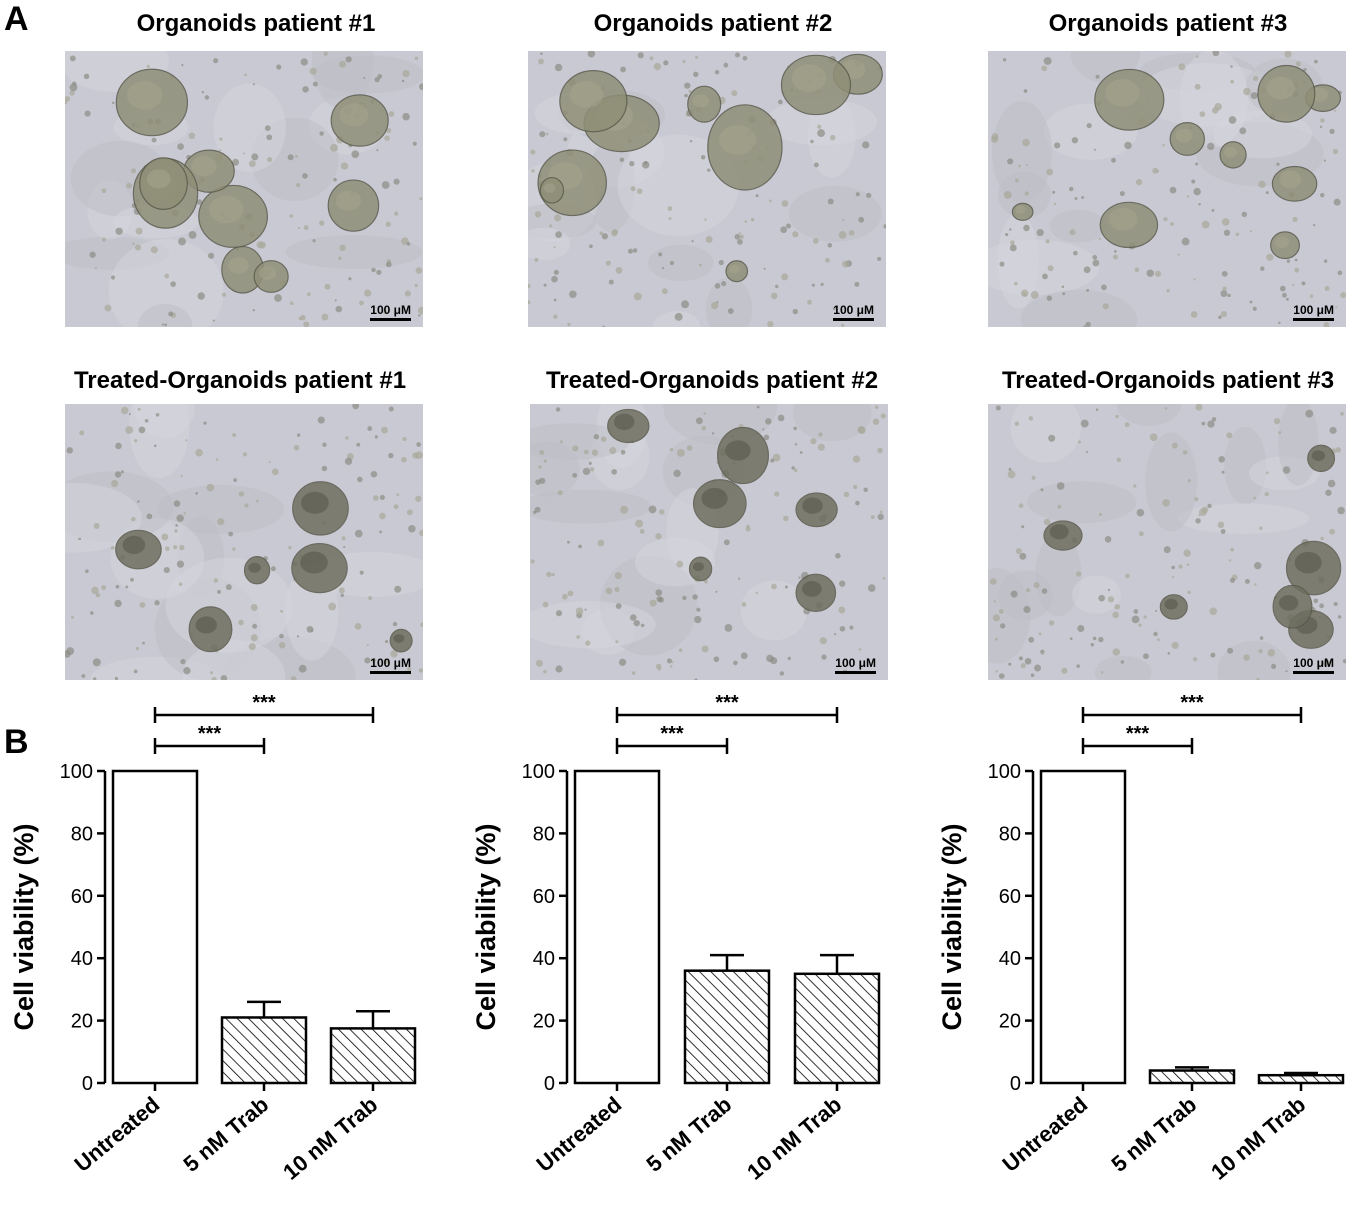 The image size is (1368, 1220). What do you see at coordinates (244, 542) in the screenshot?
I see `micrograph-treated-organoids-patient-1: 100 μM` at bounding box center [244, 542].